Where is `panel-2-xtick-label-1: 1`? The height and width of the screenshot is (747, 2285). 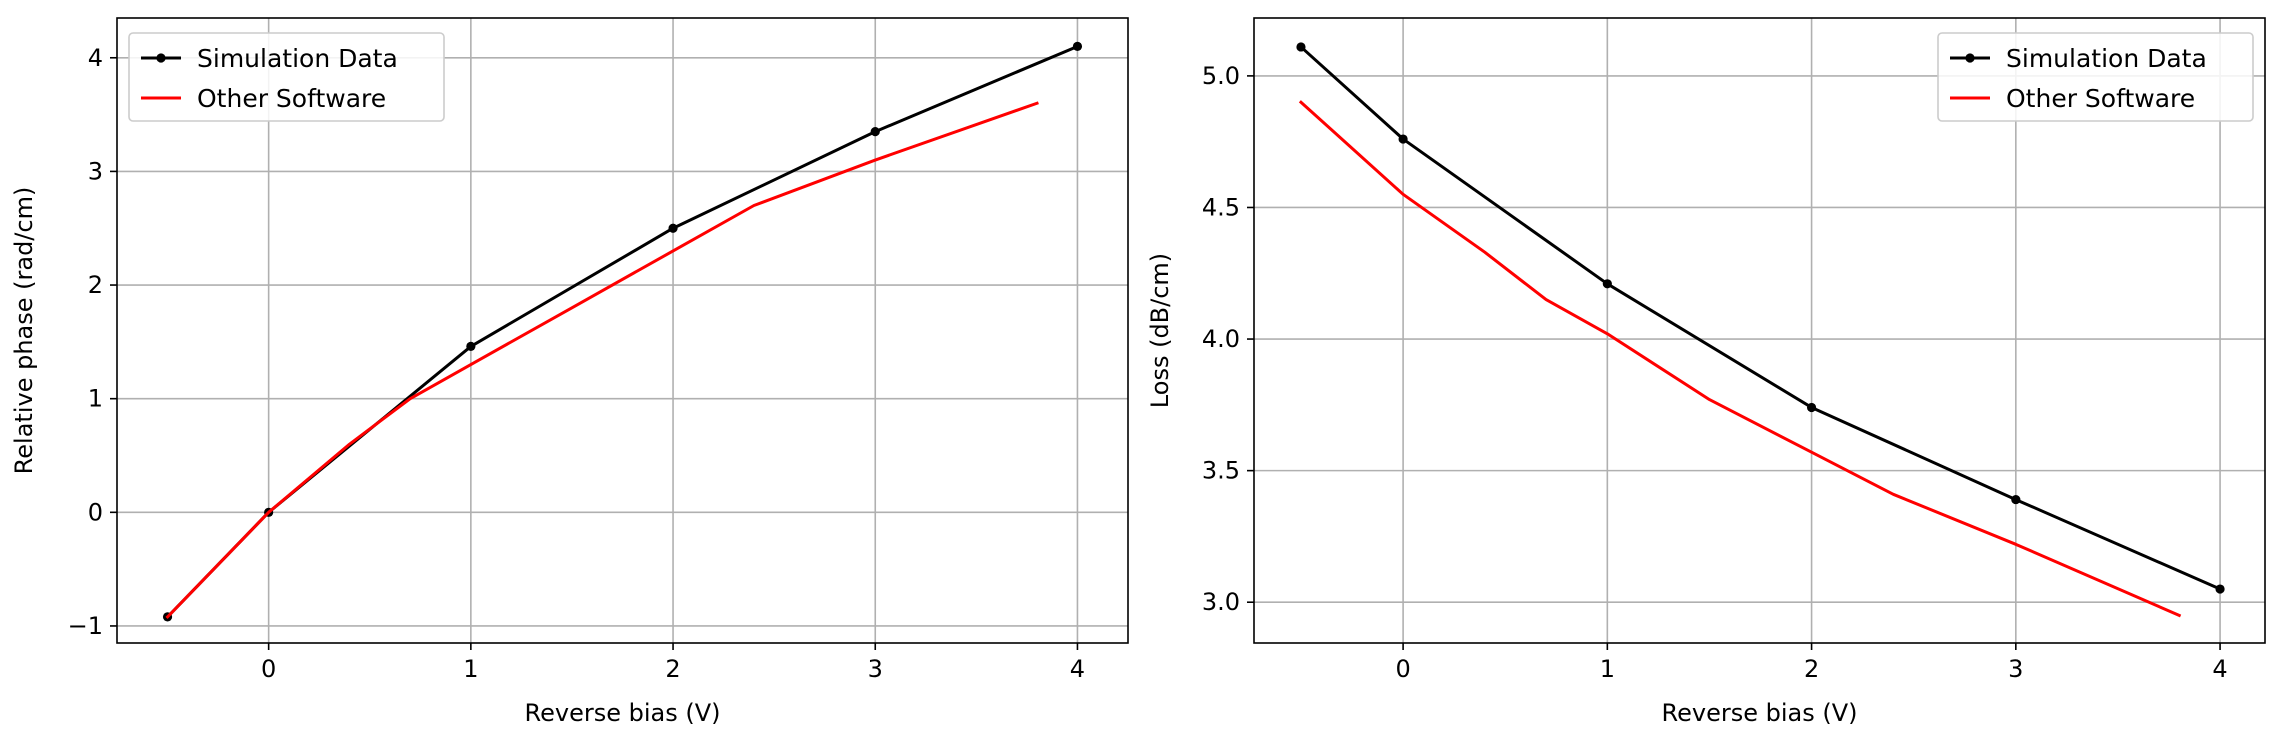
panel-2-xtick-label-1: 1 is located at coordinates (1607, 669).